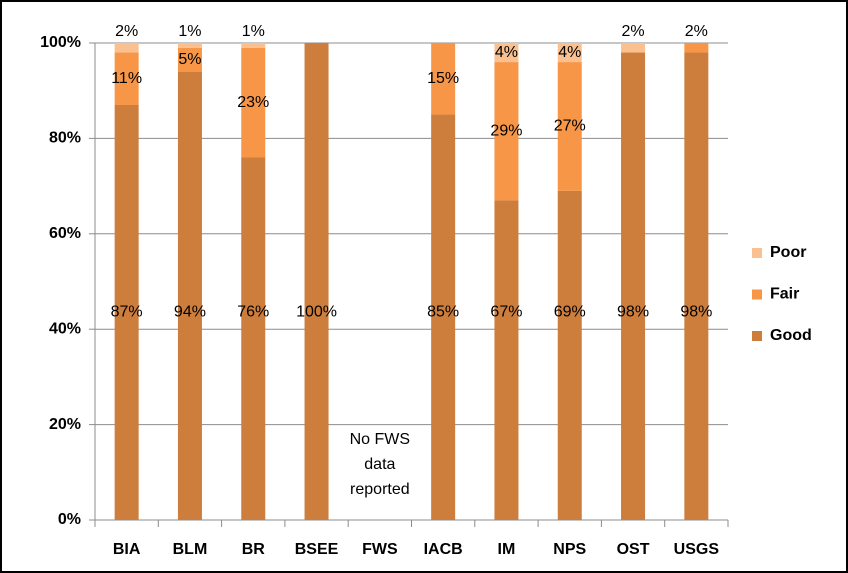 The height and width of the screenshot is (573, 848). I want to click on data-label: 23%, so click(253, 102).